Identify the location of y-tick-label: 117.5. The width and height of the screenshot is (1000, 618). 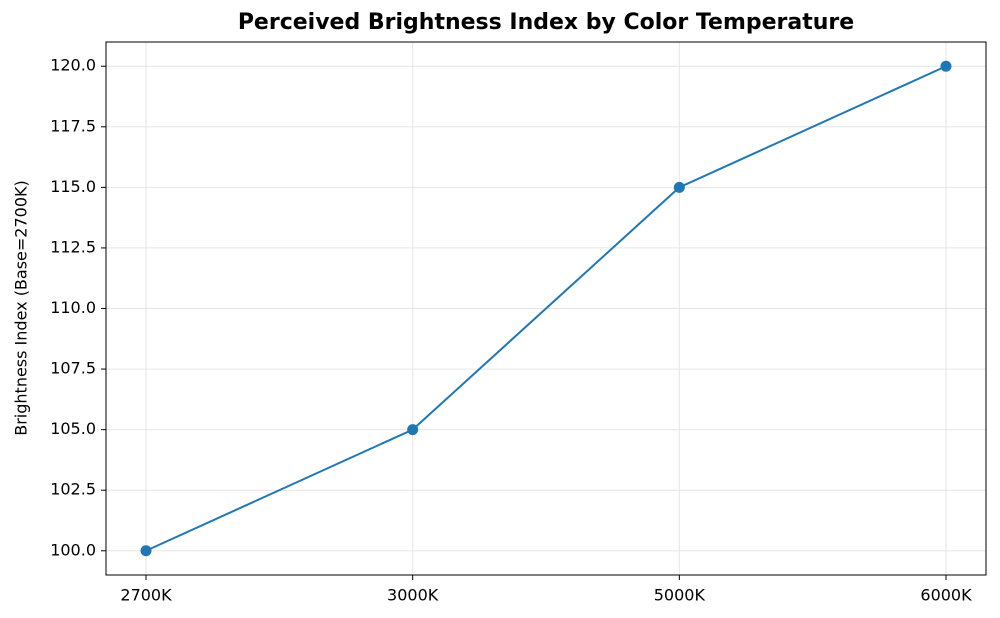
(73, 125).